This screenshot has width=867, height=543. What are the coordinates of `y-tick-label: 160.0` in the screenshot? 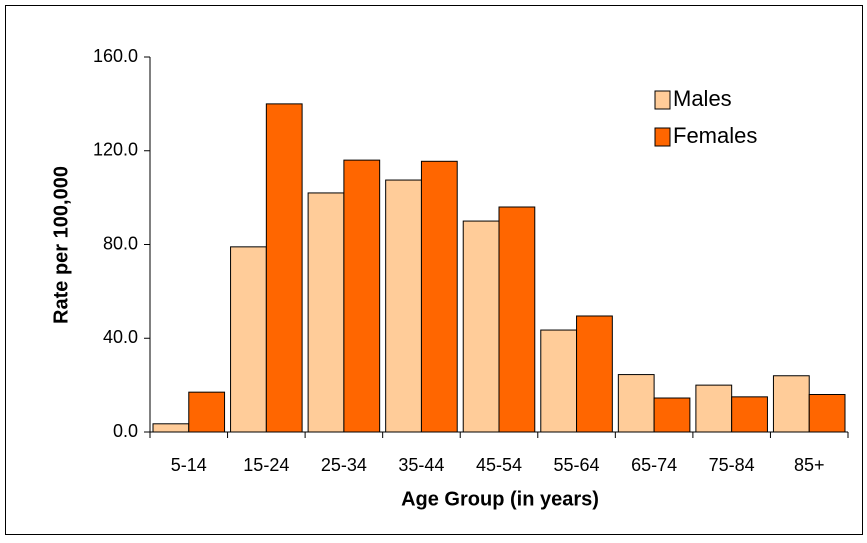 It's located at (115, 56).